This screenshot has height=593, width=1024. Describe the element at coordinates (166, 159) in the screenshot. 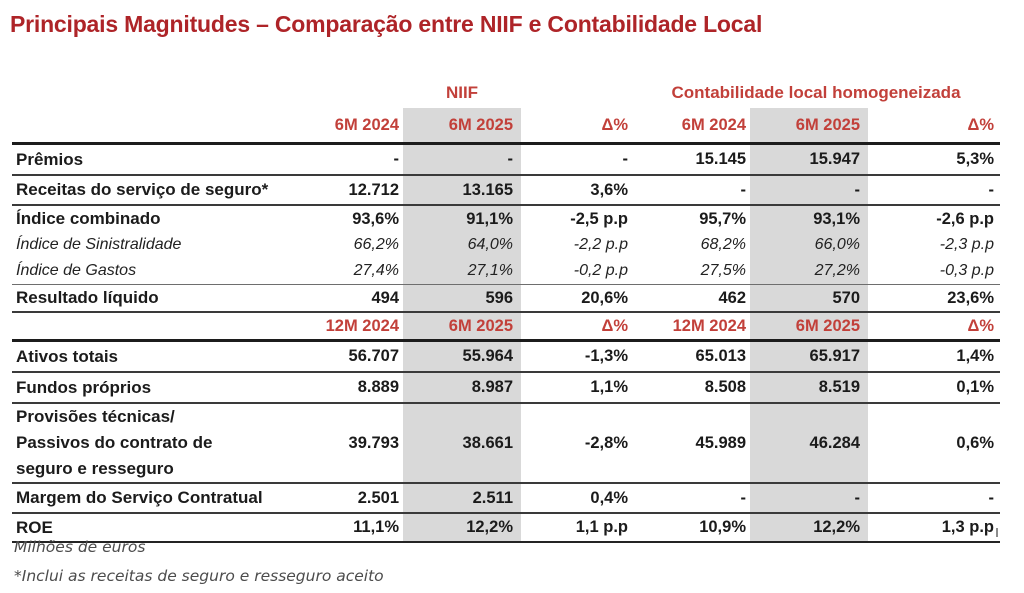

I see `row-label: Prêmios` at that location.